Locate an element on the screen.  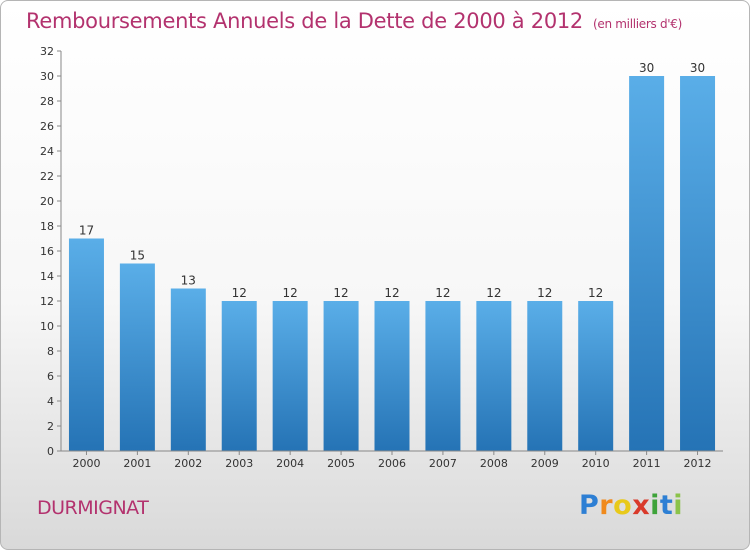
data-label-2010: 12 is located at coordinates (595, 293).